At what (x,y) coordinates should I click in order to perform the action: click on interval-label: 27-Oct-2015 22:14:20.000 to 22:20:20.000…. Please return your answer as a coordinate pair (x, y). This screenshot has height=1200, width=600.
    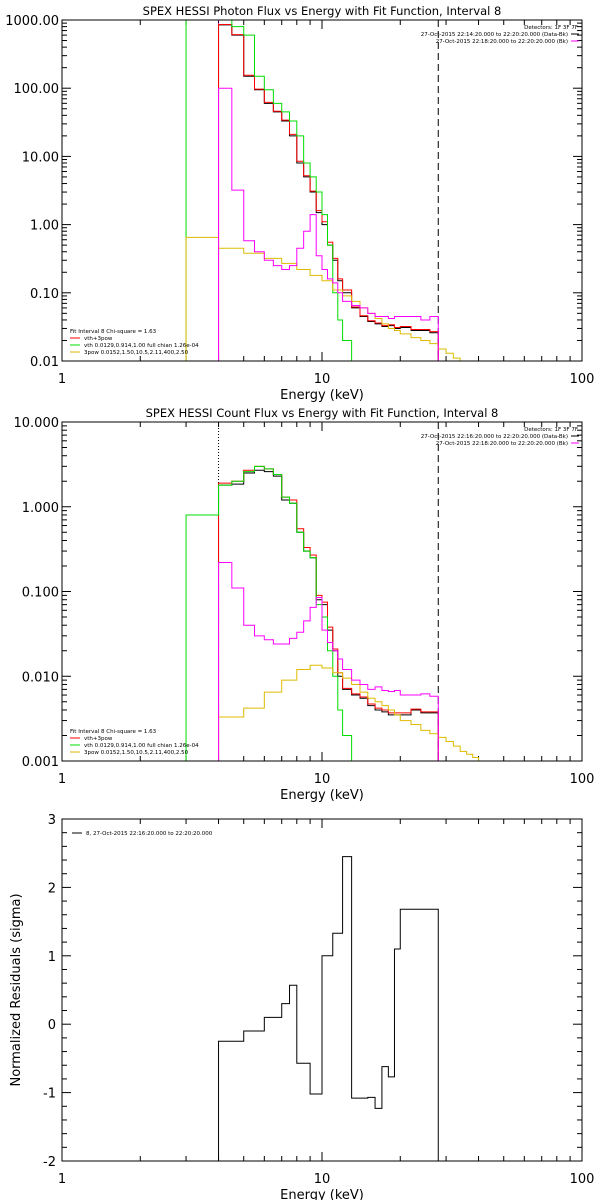
    Looking at the image, I should click on (494, 35).